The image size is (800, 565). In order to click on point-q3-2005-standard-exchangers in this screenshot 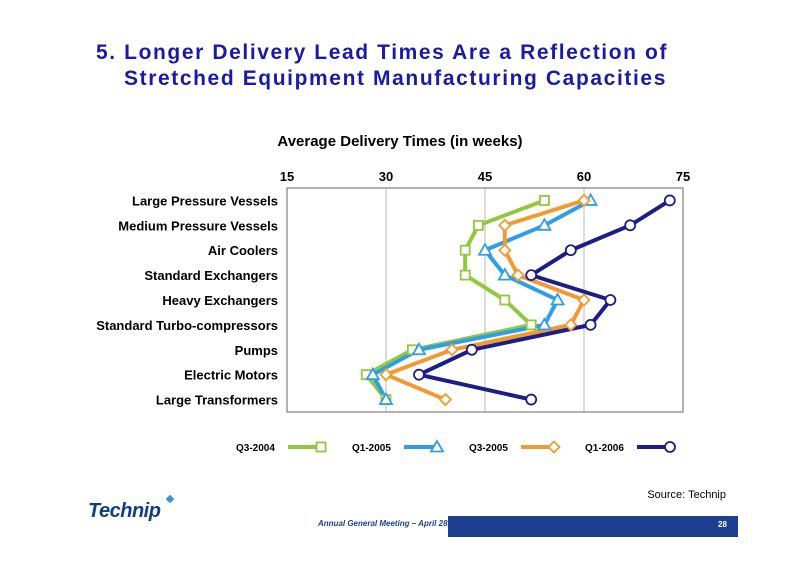, I will do `click(518, 275)`.